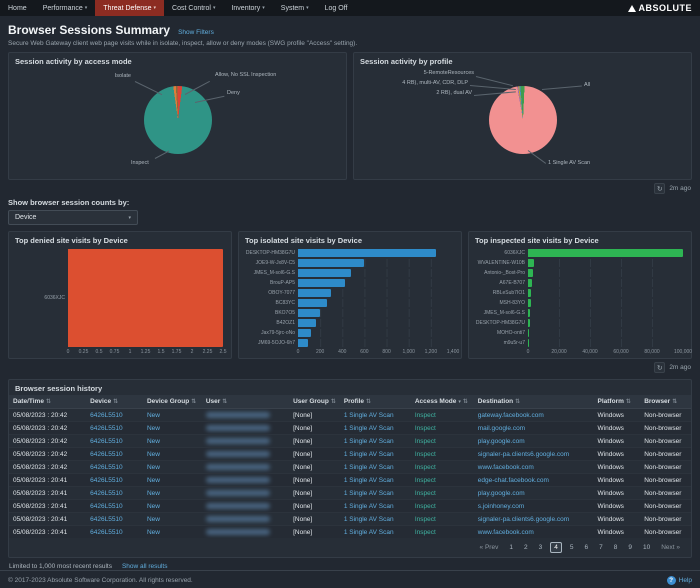 This screenshot has height=588, width=700. I want to click on cell-text-destination: gateway.facebook.com, so click(510, 415).